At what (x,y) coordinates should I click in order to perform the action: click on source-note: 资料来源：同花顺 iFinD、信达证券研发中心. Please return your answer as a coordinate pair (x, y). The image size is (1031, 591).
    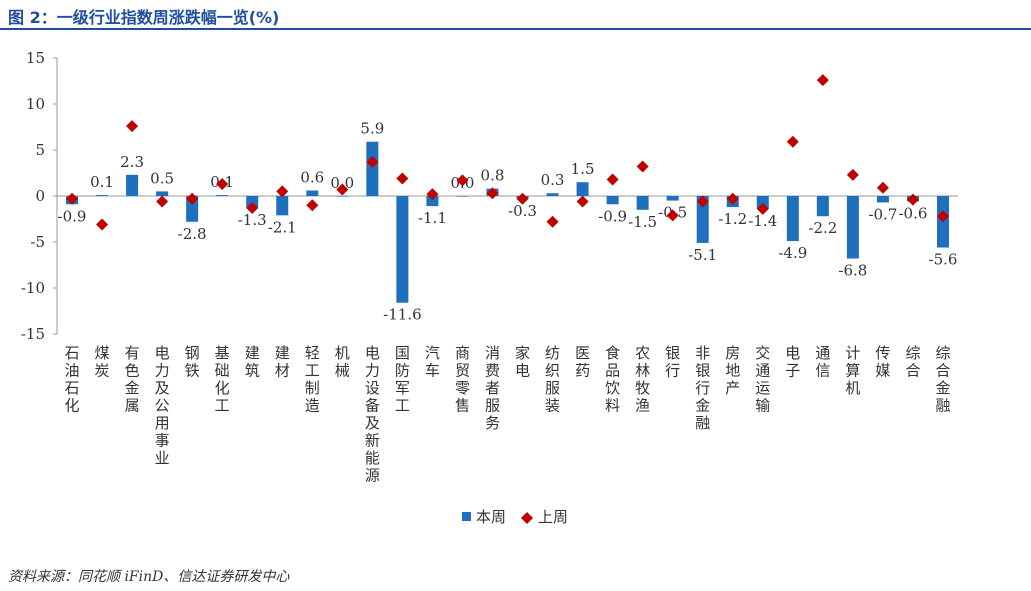
    Looking at the image, I should click on (149, 577).